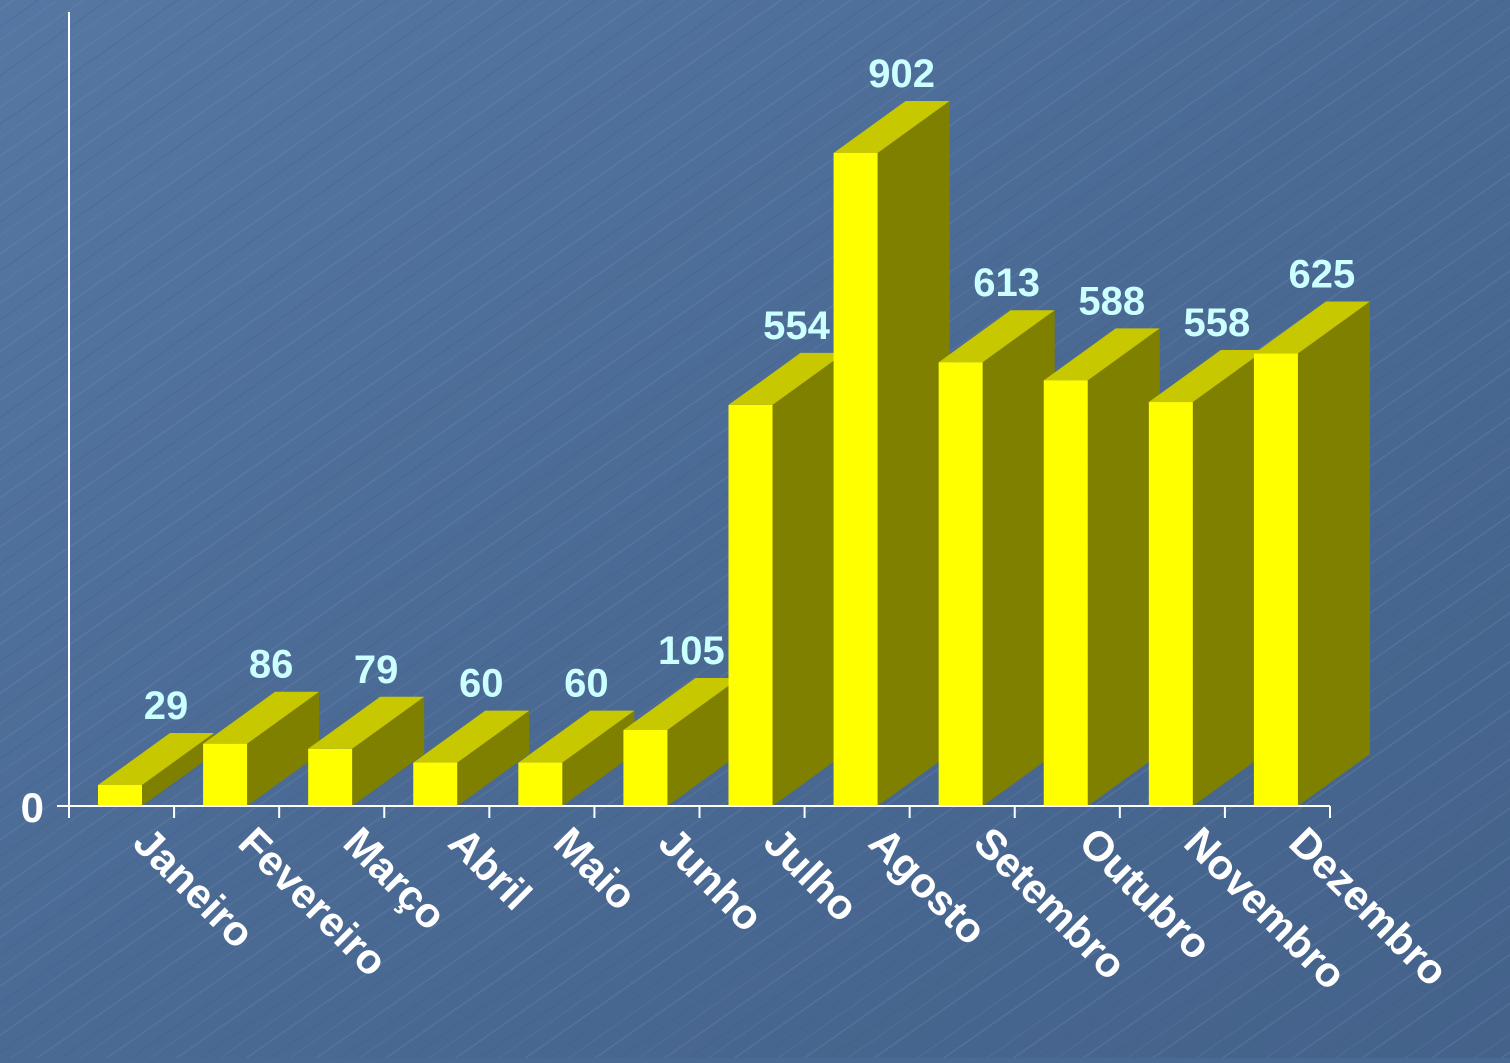  Describe the element at coordinates (1322, 275) in the screenshot. I see `data-label: 625` at that location.